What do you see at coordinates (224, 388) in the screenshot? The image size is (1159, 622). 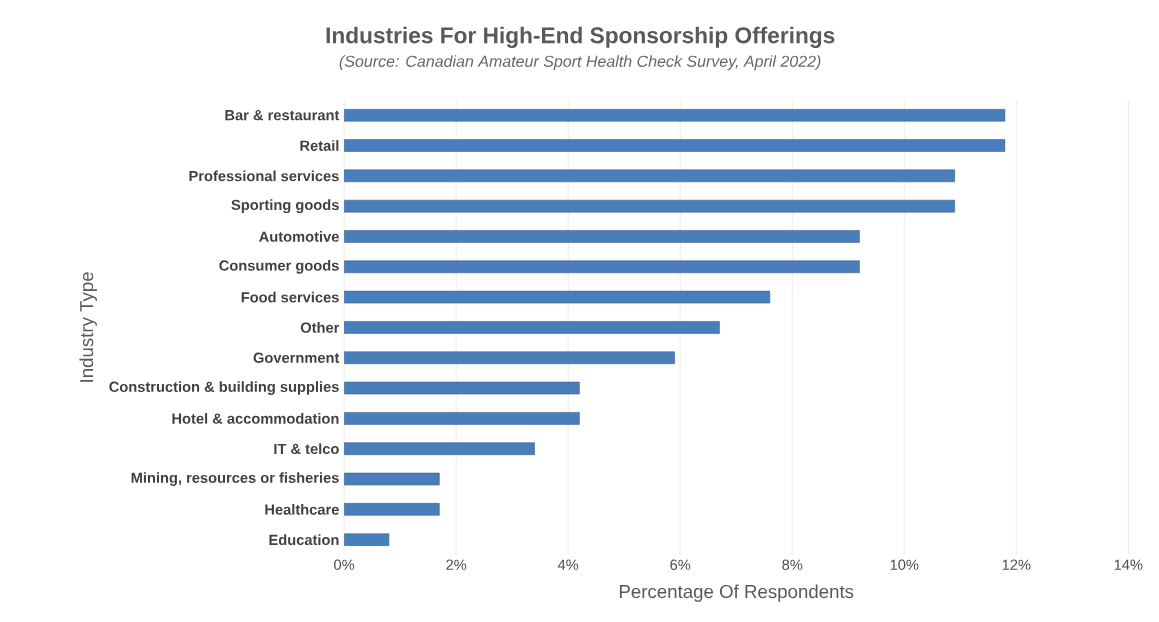 I see `y-tick-label: Construction & building supplies` at bounding box center [224, 388].